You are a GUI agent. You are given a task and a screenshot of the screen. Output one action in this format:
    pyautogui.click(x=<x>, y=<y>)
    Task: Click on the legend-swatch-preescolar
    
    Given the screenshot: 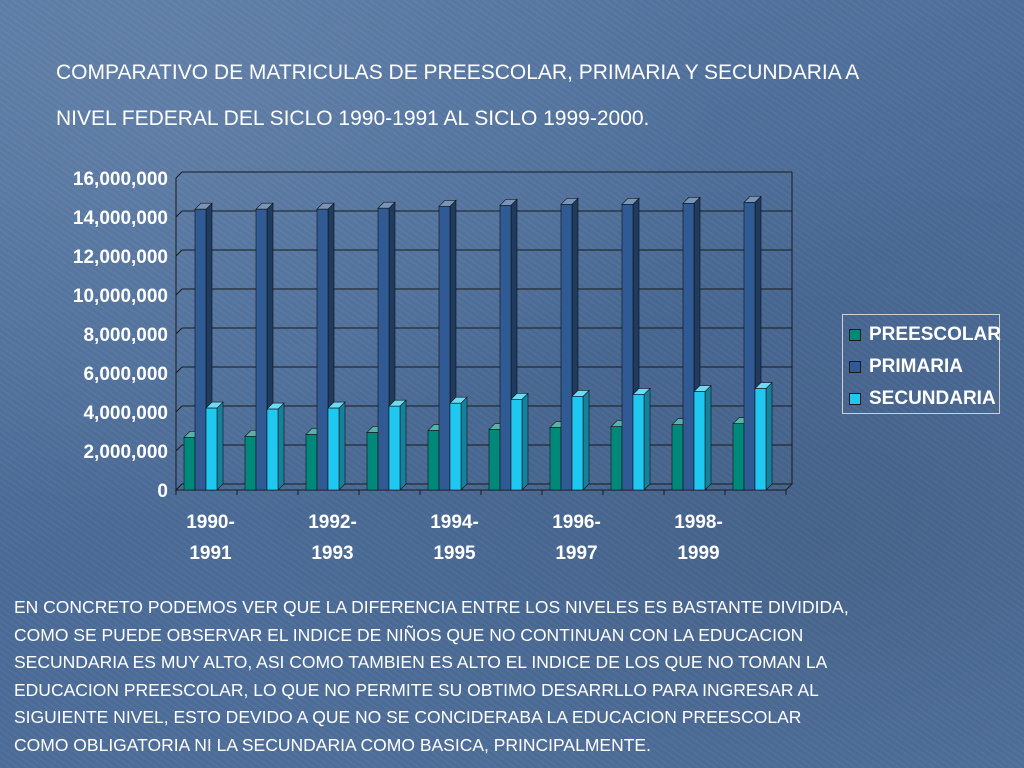 What is the action you would take?
    pyautogui.click(x=855, y=335)
    